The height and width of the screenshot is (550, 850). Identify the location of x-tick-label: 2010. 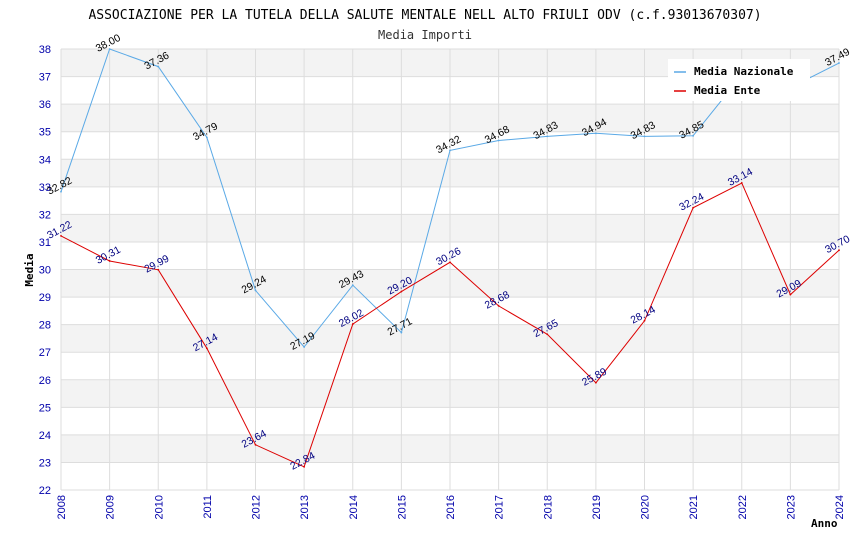
(159, 507).